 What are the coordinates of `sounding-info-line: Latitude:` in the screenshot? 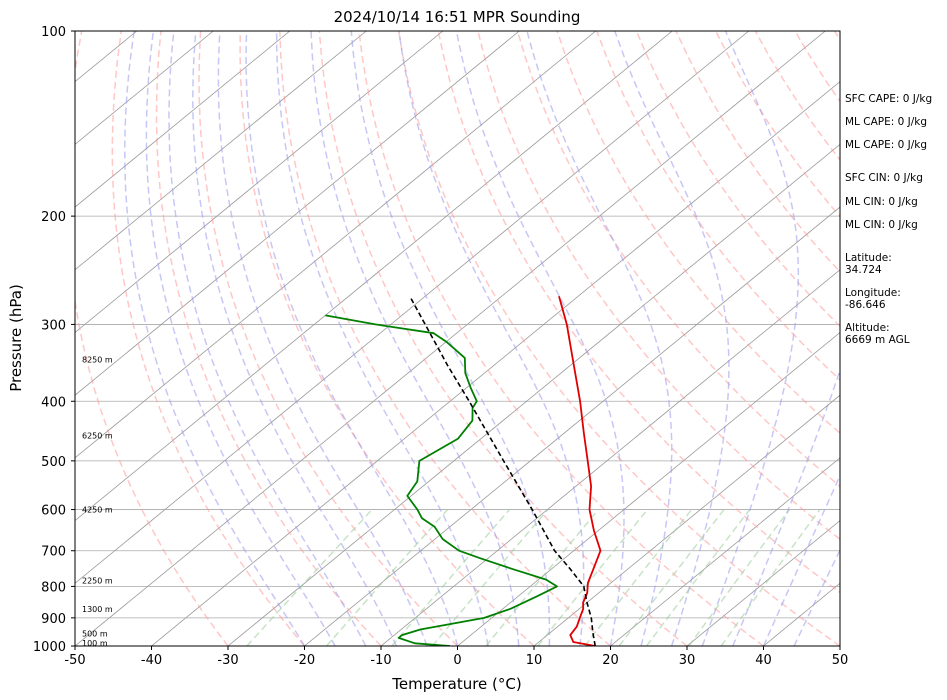 It's located at (868, 258).